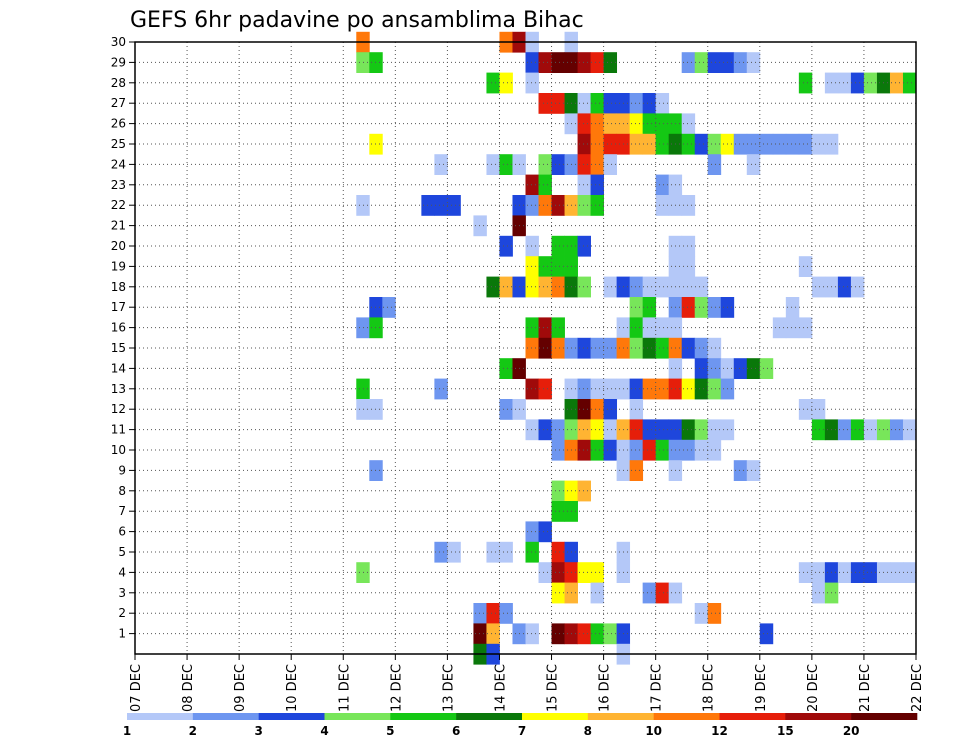 The width and height of the screenshot is (960, 742). Describe the element at coordinates (122, 593) in the screenshot. I see `y-tick-label: 3` at that location.